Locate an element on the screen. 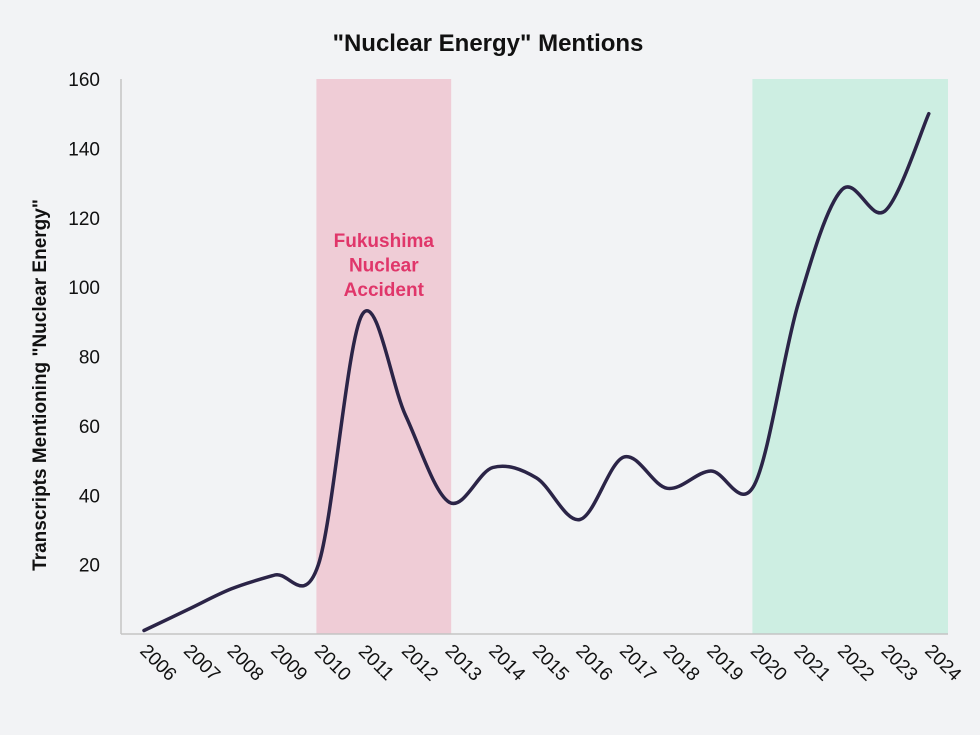 The width and height of the screenshot is (980, 735). x-tick-label: 2009 is located at coordinates (288, 663).